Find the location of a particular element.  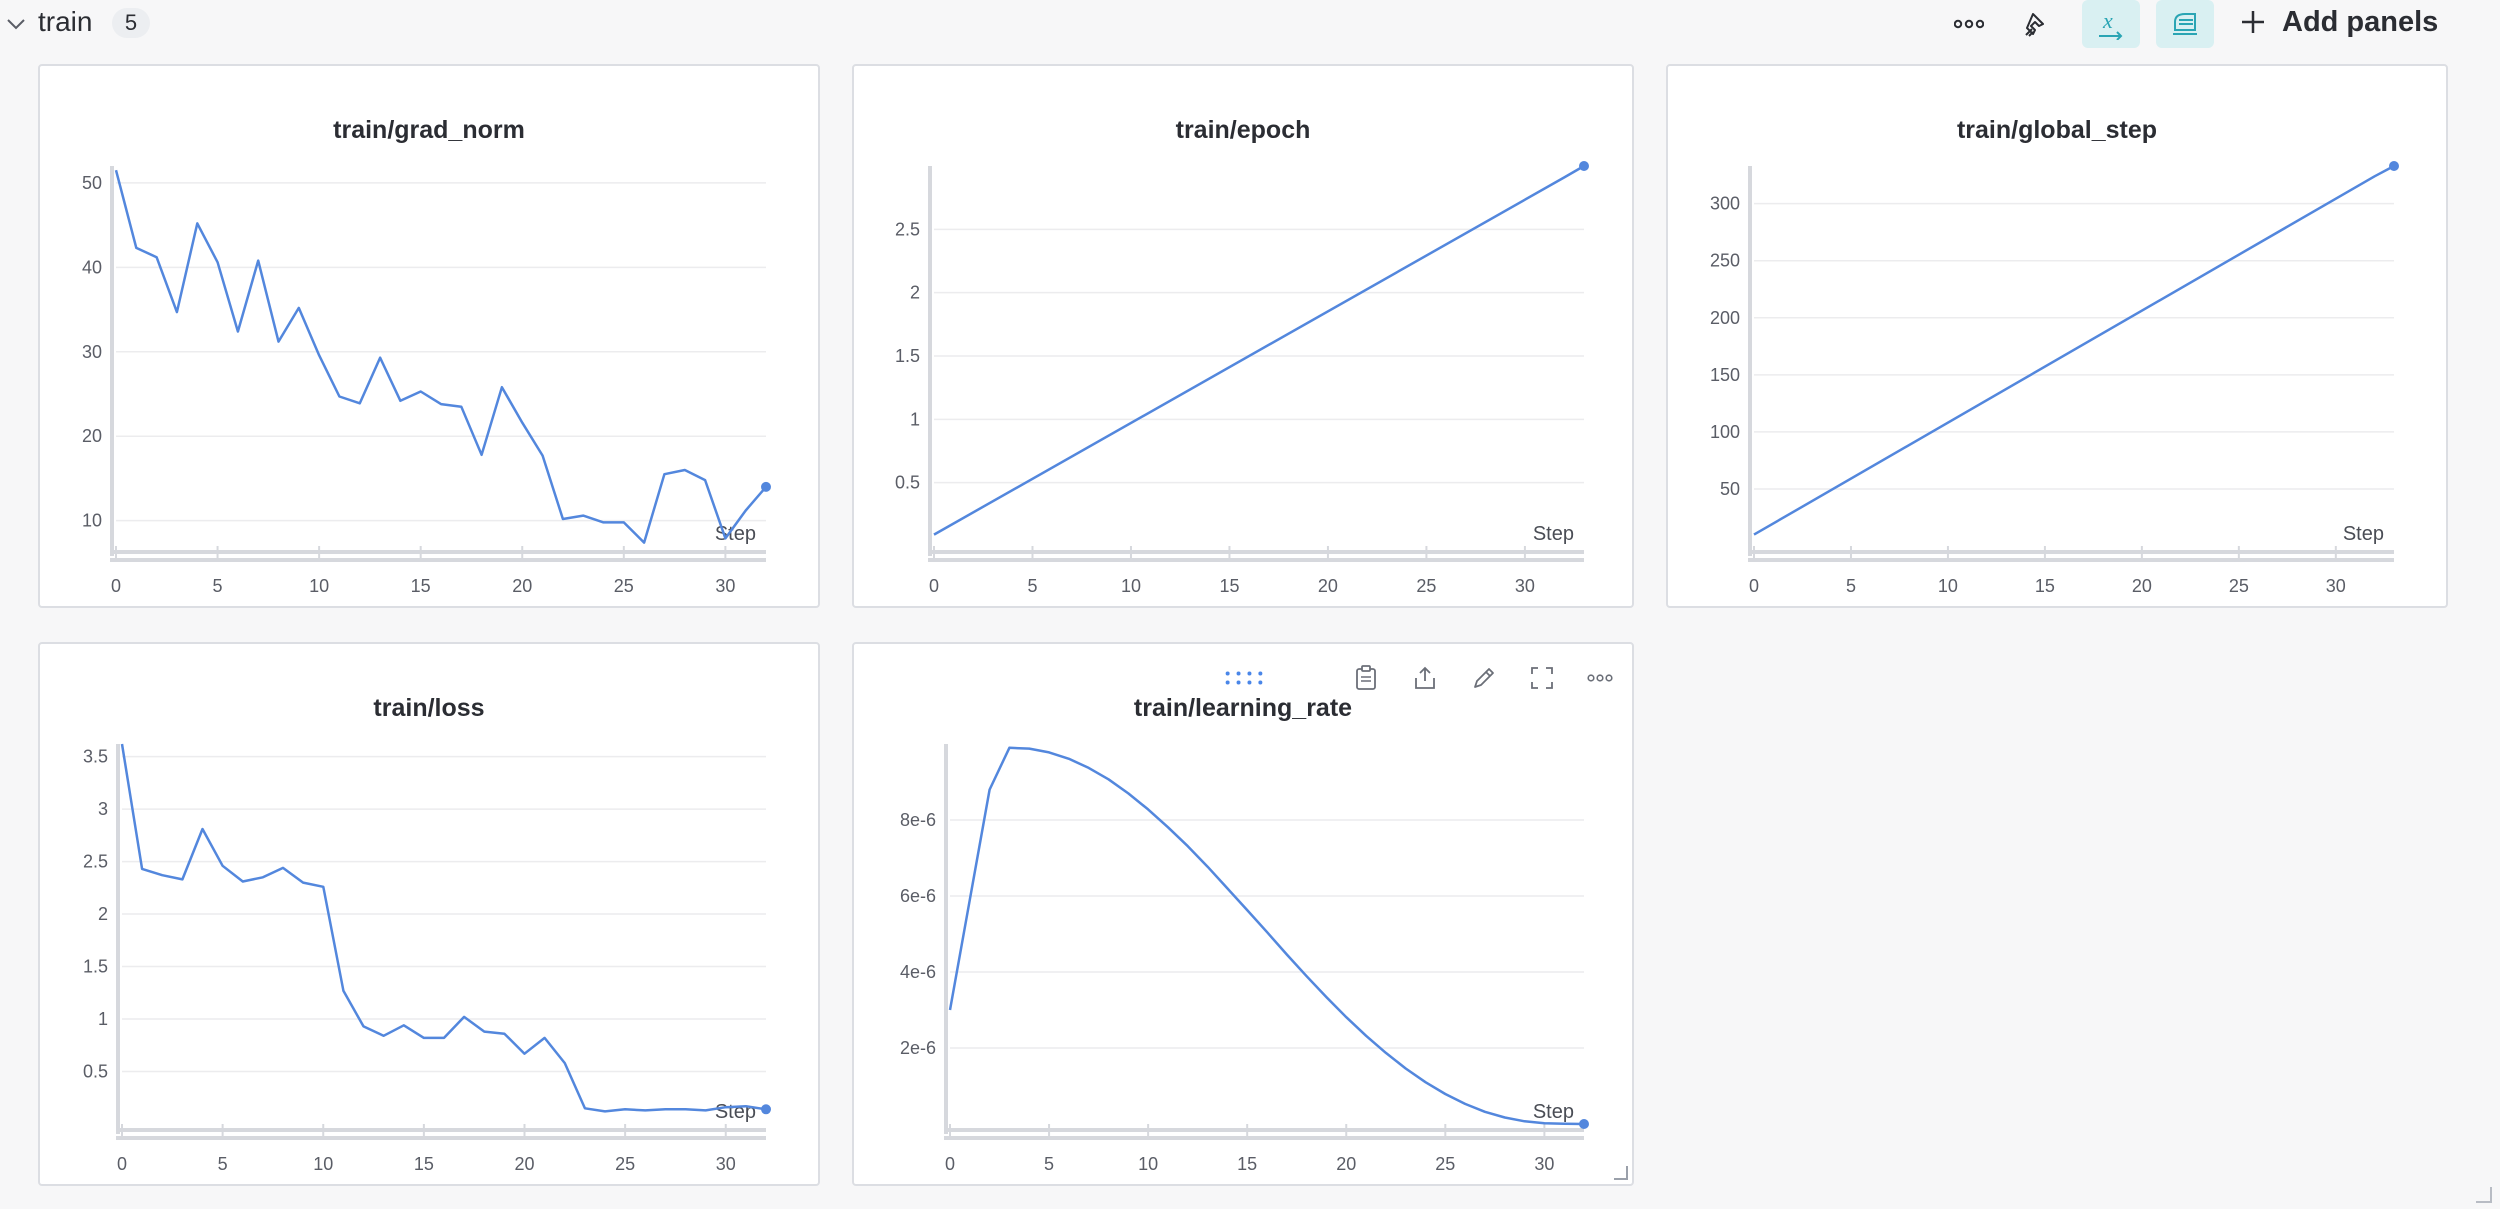

panel-count-badge: 5 is located at coordinates (131, 23).